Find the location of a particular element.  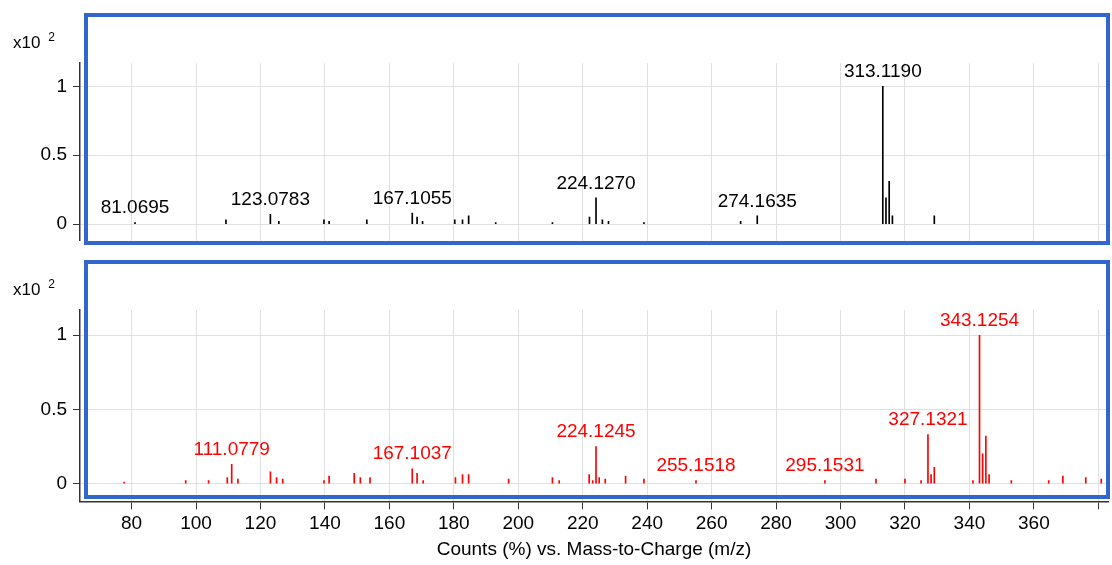

annotation: 313.1190 is located at coordinates (882, 71).